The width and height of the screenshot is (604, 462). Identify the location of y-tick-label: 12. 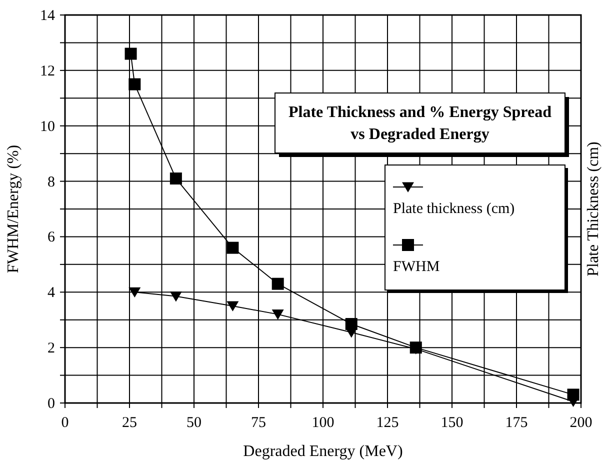
(47, 71).